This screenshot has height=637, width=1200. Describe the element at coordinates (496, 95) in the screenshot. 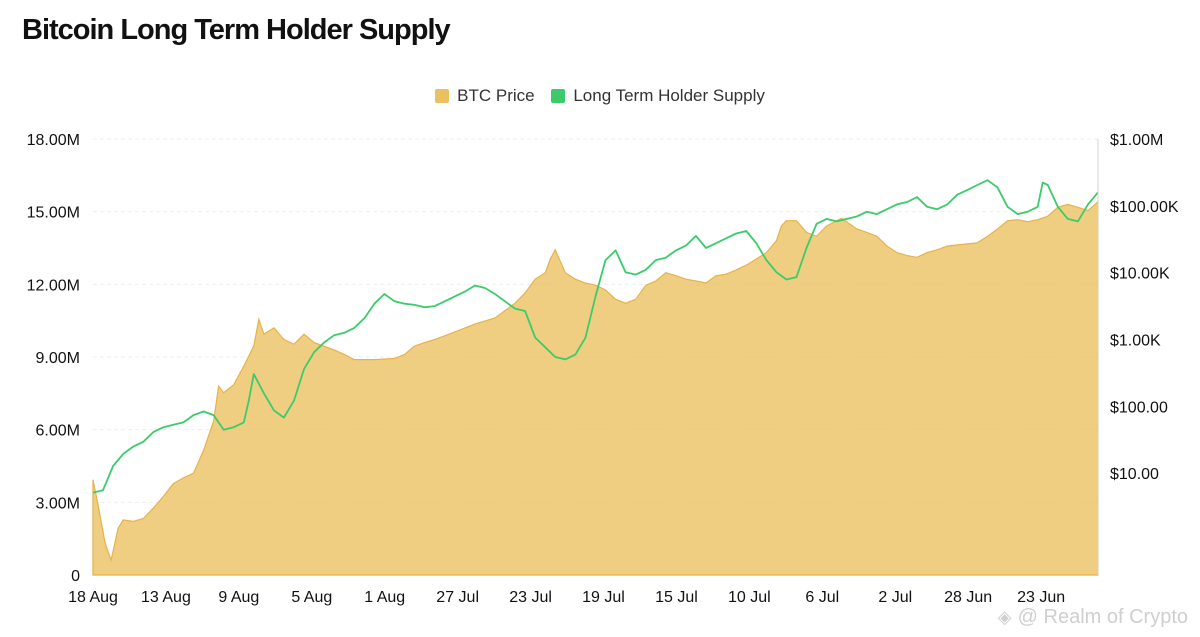

I see `legend-label-btc-price: BTC Price` at that location.